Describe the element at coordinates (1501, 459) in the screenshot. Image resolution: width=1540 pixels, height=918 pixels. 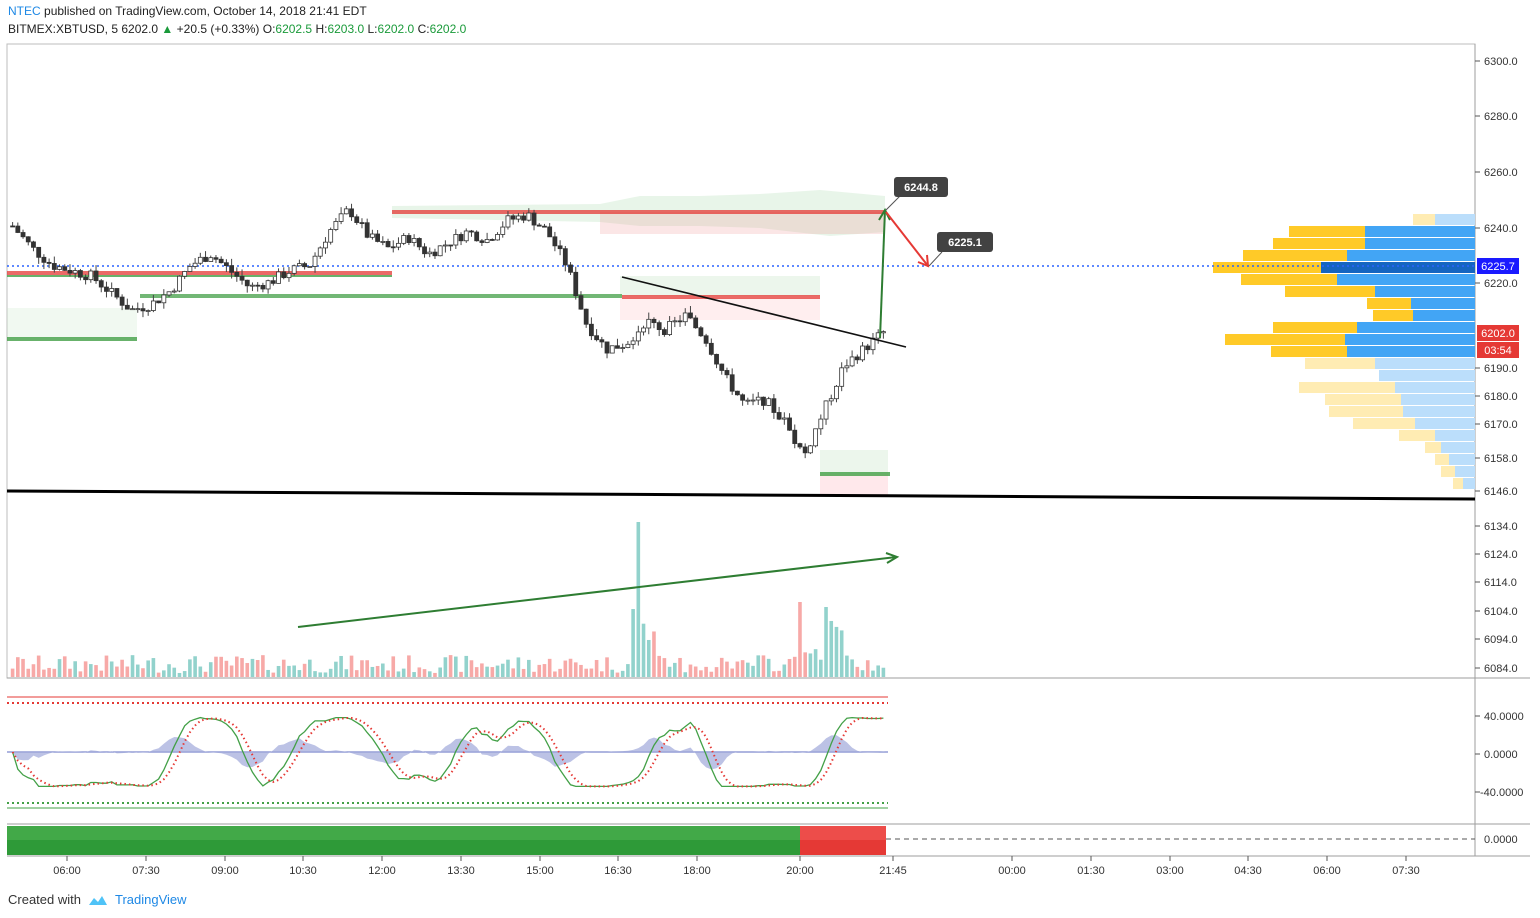
I see `price-tick-label: 6158.0` at that location.